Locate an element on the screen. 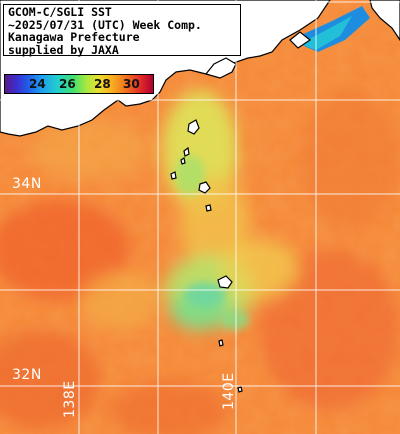 The height and width of the screenshot is (434, 400). scale-tick-26: 26 is located at coordinates (67, 84).